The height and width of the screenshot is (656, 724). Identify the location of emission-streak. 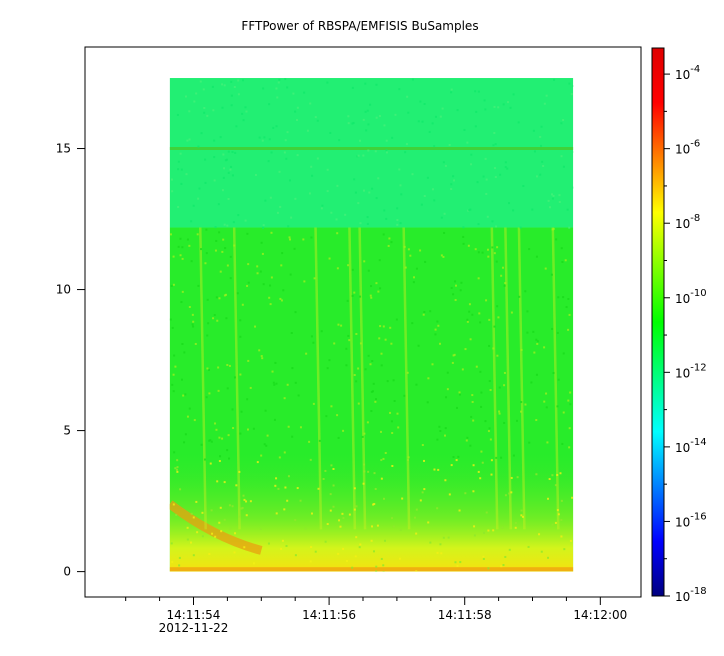
(318, 378).